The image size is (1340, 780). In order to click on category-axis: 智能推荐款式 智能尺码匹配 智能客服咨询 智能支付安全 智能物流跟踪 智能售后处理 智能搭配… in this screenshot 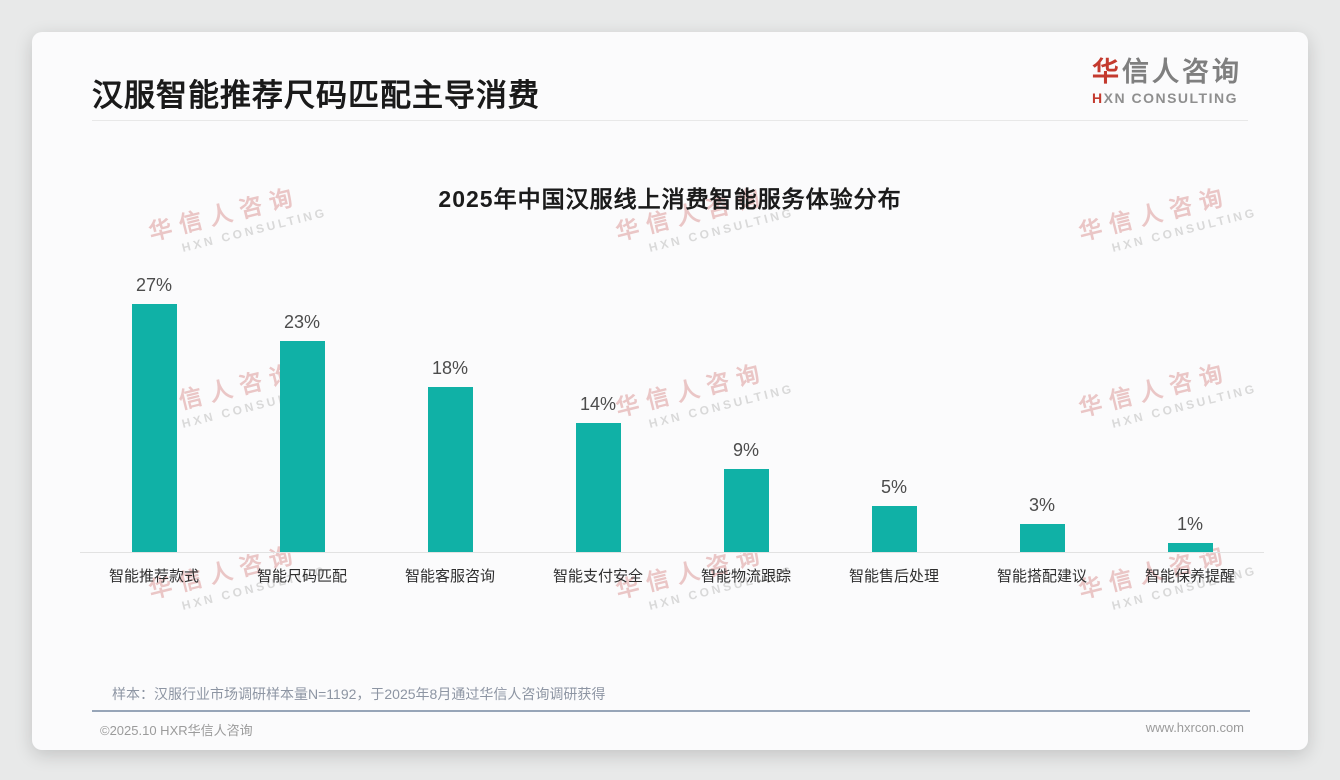, I will do `click(672, 575)`.